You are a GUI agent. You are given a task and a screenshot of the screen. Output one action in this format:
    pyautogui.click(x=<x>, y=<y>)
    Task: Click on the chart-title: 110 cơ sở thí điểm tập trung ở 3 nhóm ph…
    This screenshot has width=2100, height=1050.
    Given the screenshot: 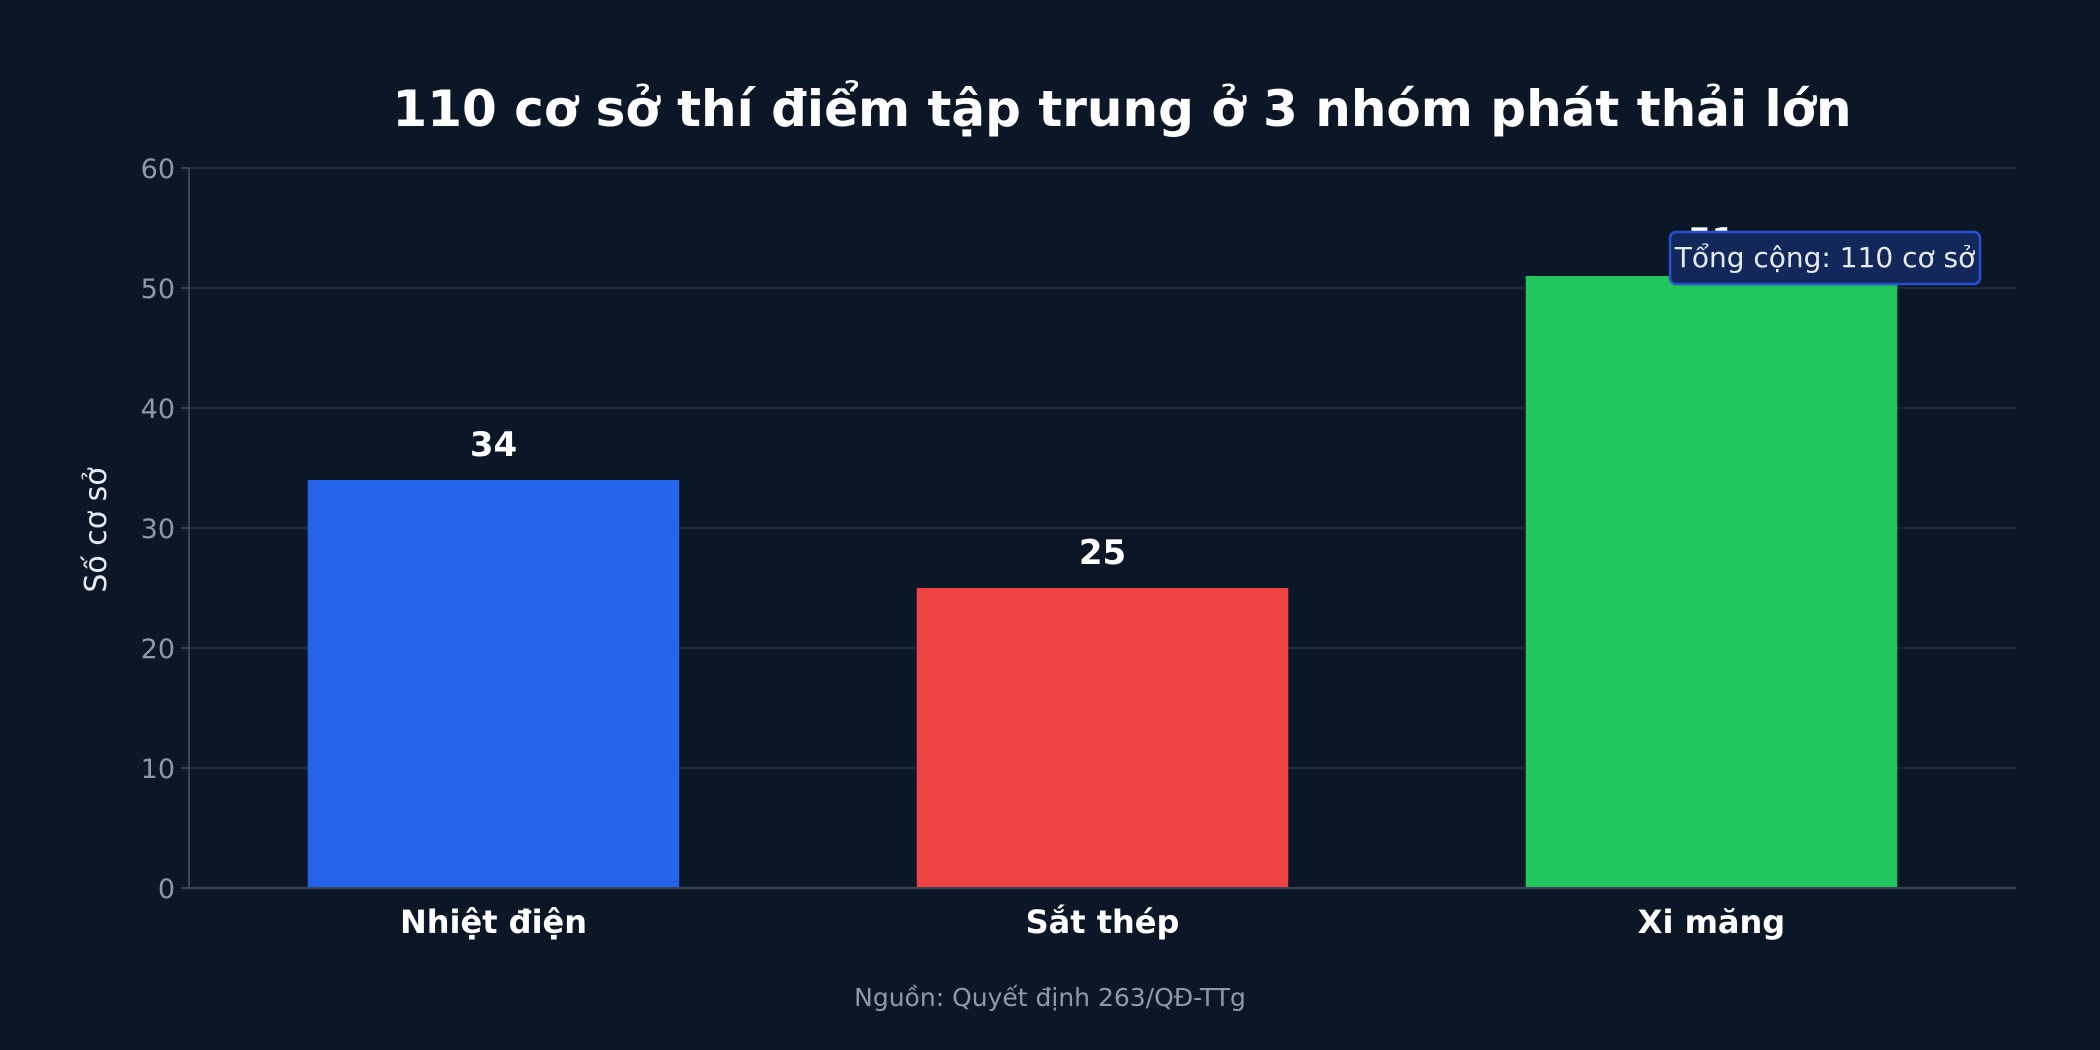 What is the action you would take?
    pyautogui.click(x=1121, y=109)
    